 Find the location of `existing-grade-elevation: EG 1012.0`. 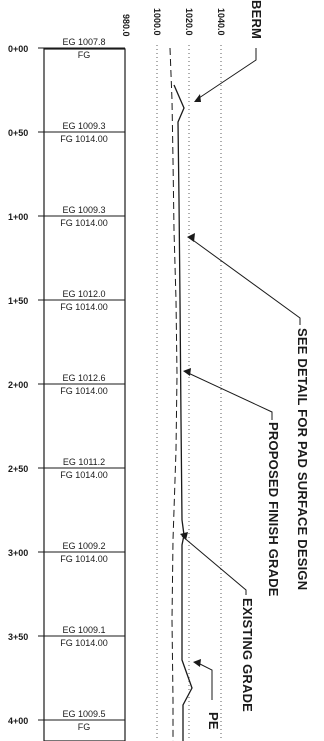

existing-grade-elevation: EG 1012.0 is located at coordinates (83, 294).